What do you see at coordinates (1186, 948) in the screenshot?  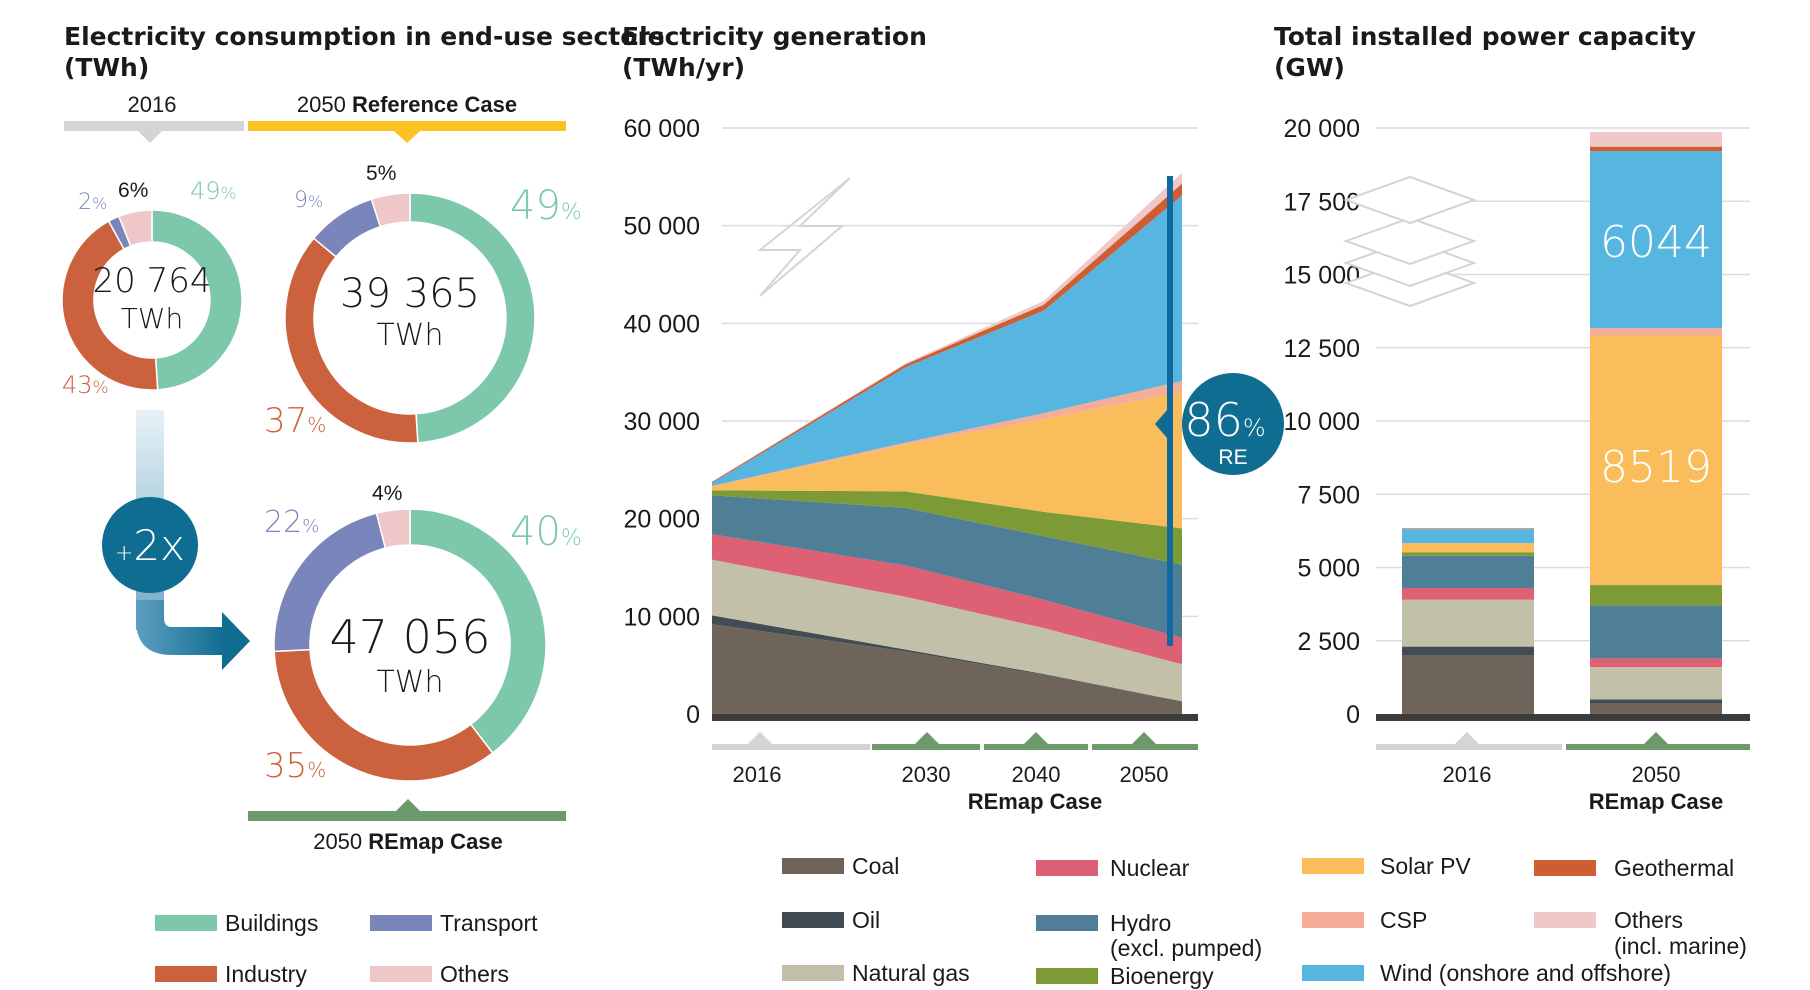 I see `legend-hydro-sublabel: (excl. pumped)` at bounding box center [1186, 948].